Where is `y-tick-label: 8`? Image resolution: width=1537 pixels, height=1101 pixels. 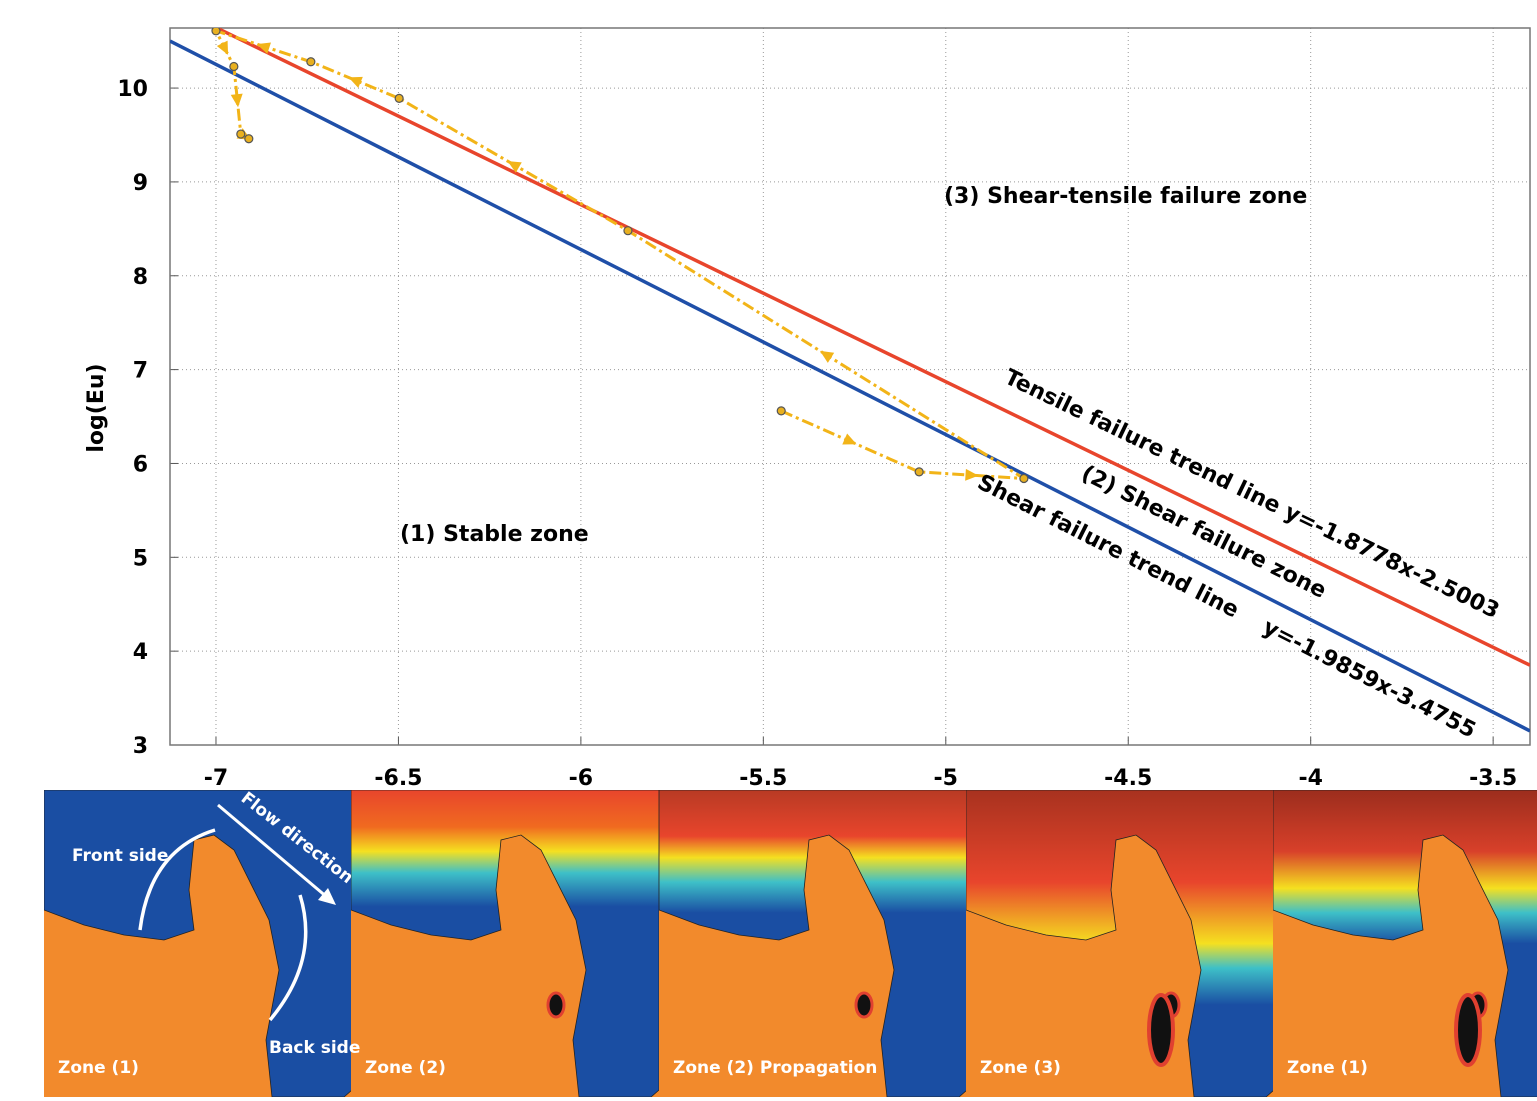 y-tick-label: 8 is located at coordinates (140, 277).